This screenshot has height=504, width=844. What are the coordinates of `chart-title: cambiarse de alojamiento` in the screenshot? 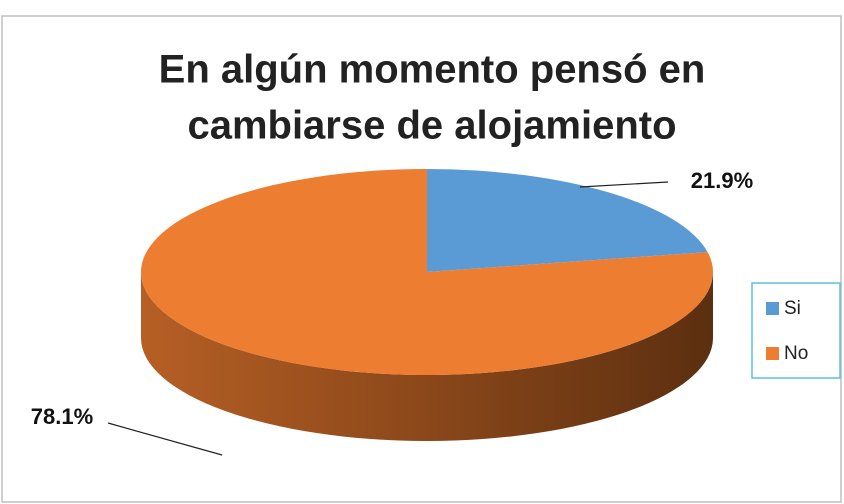 It's located at (431, 126).